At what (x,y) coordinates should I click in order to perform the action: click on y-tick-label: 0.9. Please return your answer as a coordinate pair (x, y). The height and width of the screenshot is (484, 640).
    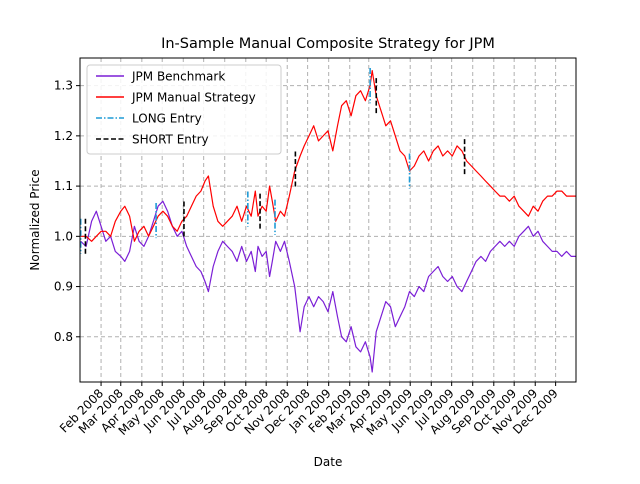
    Looking at the image, I should click on (63, 287).